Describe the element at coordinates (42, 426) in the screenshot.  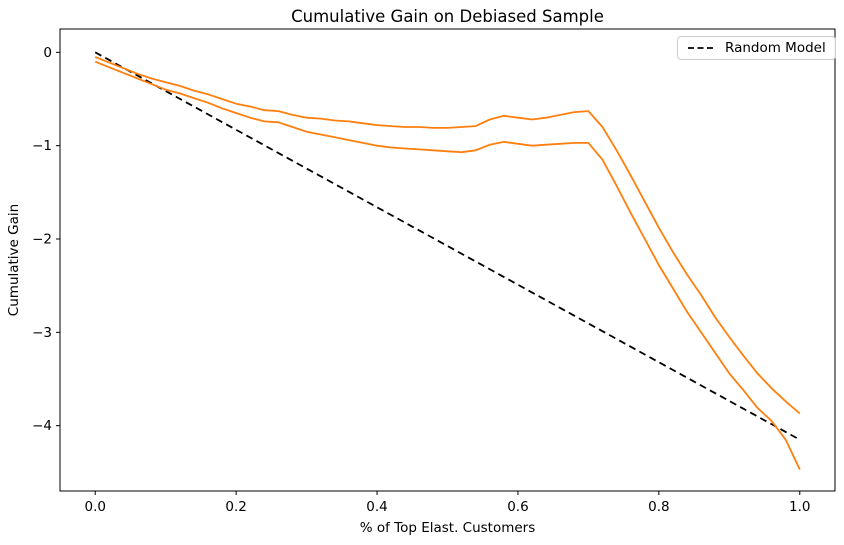
I see `y-tick-label: −4` at that location.